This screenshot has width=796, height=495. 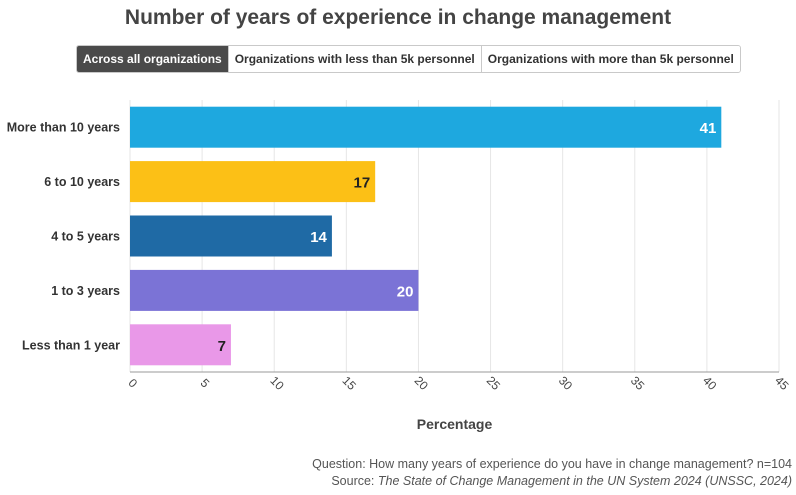 I want to click on category-label: 4 to 5 years, so click(x=85, y=237).